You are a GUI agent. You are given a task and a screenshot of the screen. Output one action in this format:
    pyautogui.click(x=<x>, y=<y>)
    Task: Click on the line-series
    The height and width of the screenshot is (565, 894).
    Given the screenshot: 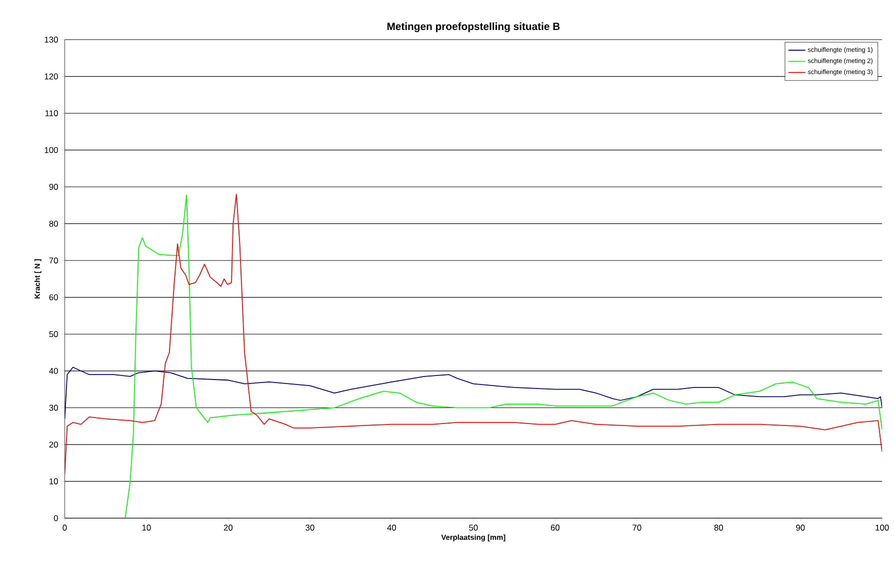 What is the action you would take?
    pyautogui.click(x=473, y=393)
    